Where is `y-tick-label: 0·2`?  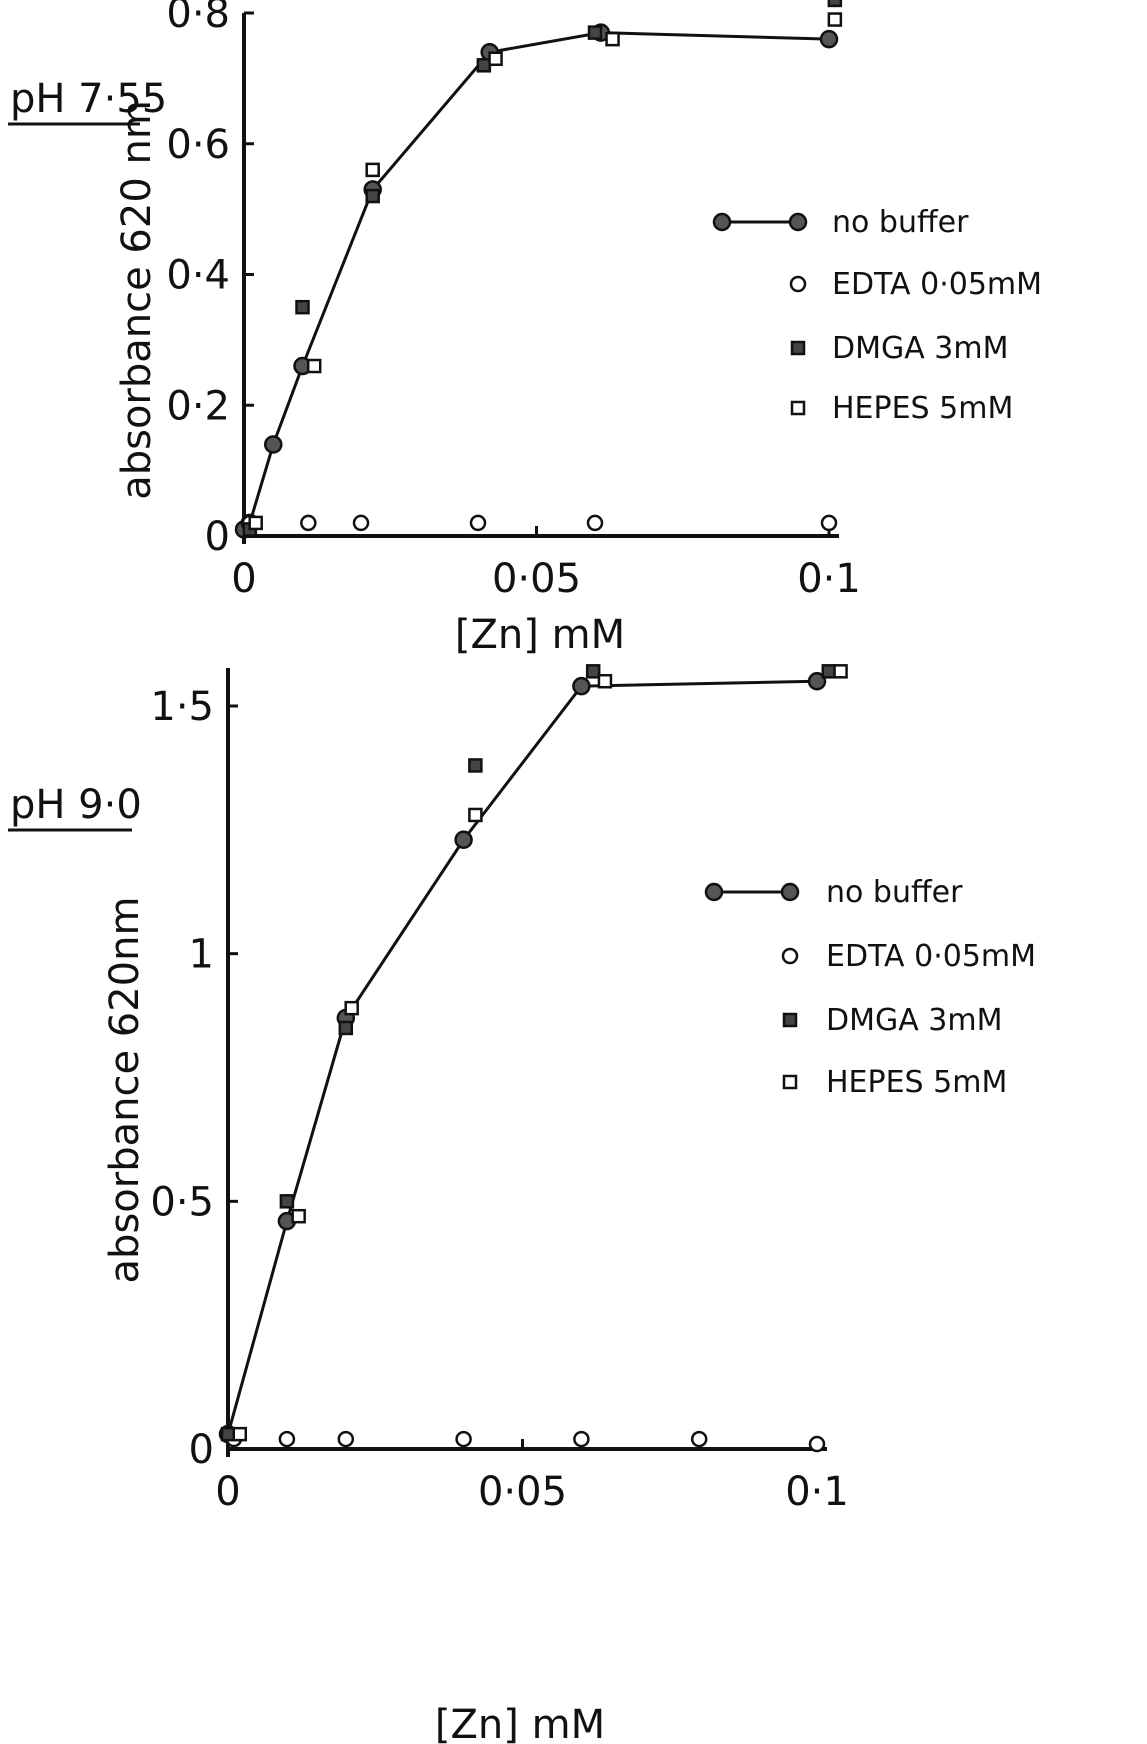
y-tick-label: 0·2 is located at coordinates (198, 406).